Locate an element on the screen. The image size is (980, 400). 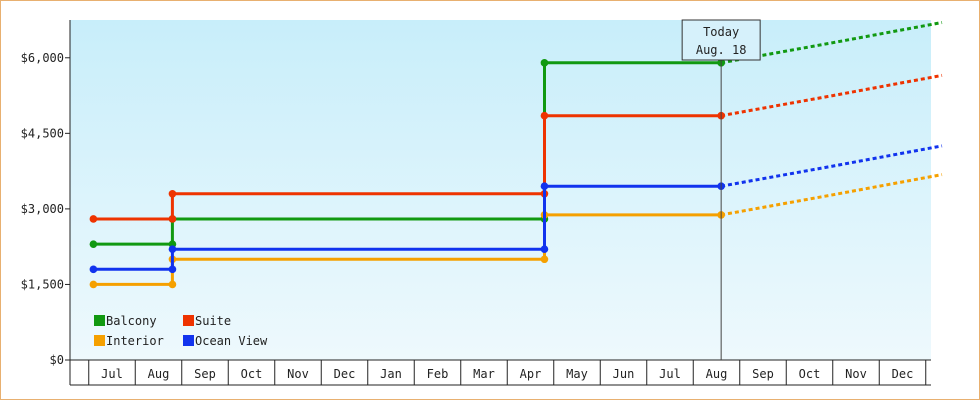
today-date: Aug. 18 is located at coordinates (721, 50).